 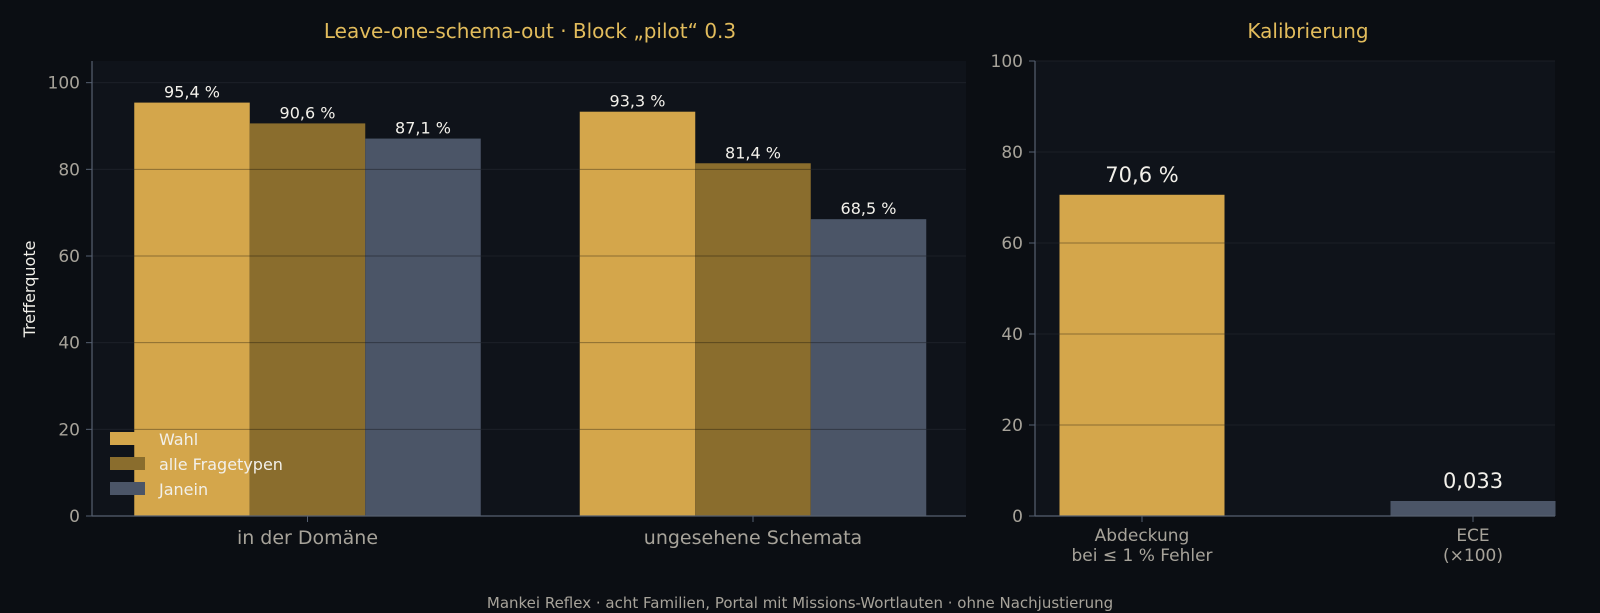 I want to click on bar-value-label: 93,3 %, so click(x=638, y=101).